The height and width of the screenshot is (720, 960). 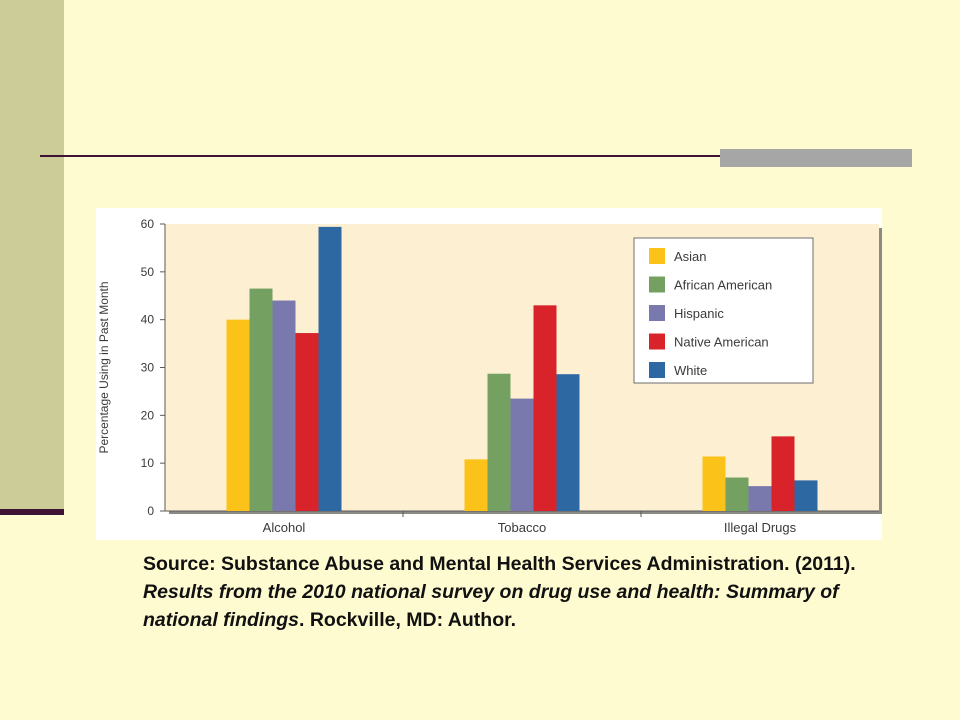 What do you see at coordinates (148, 224) in the screenshot?
I see `y-tick-label: 60` at bounding box center [148, 224].